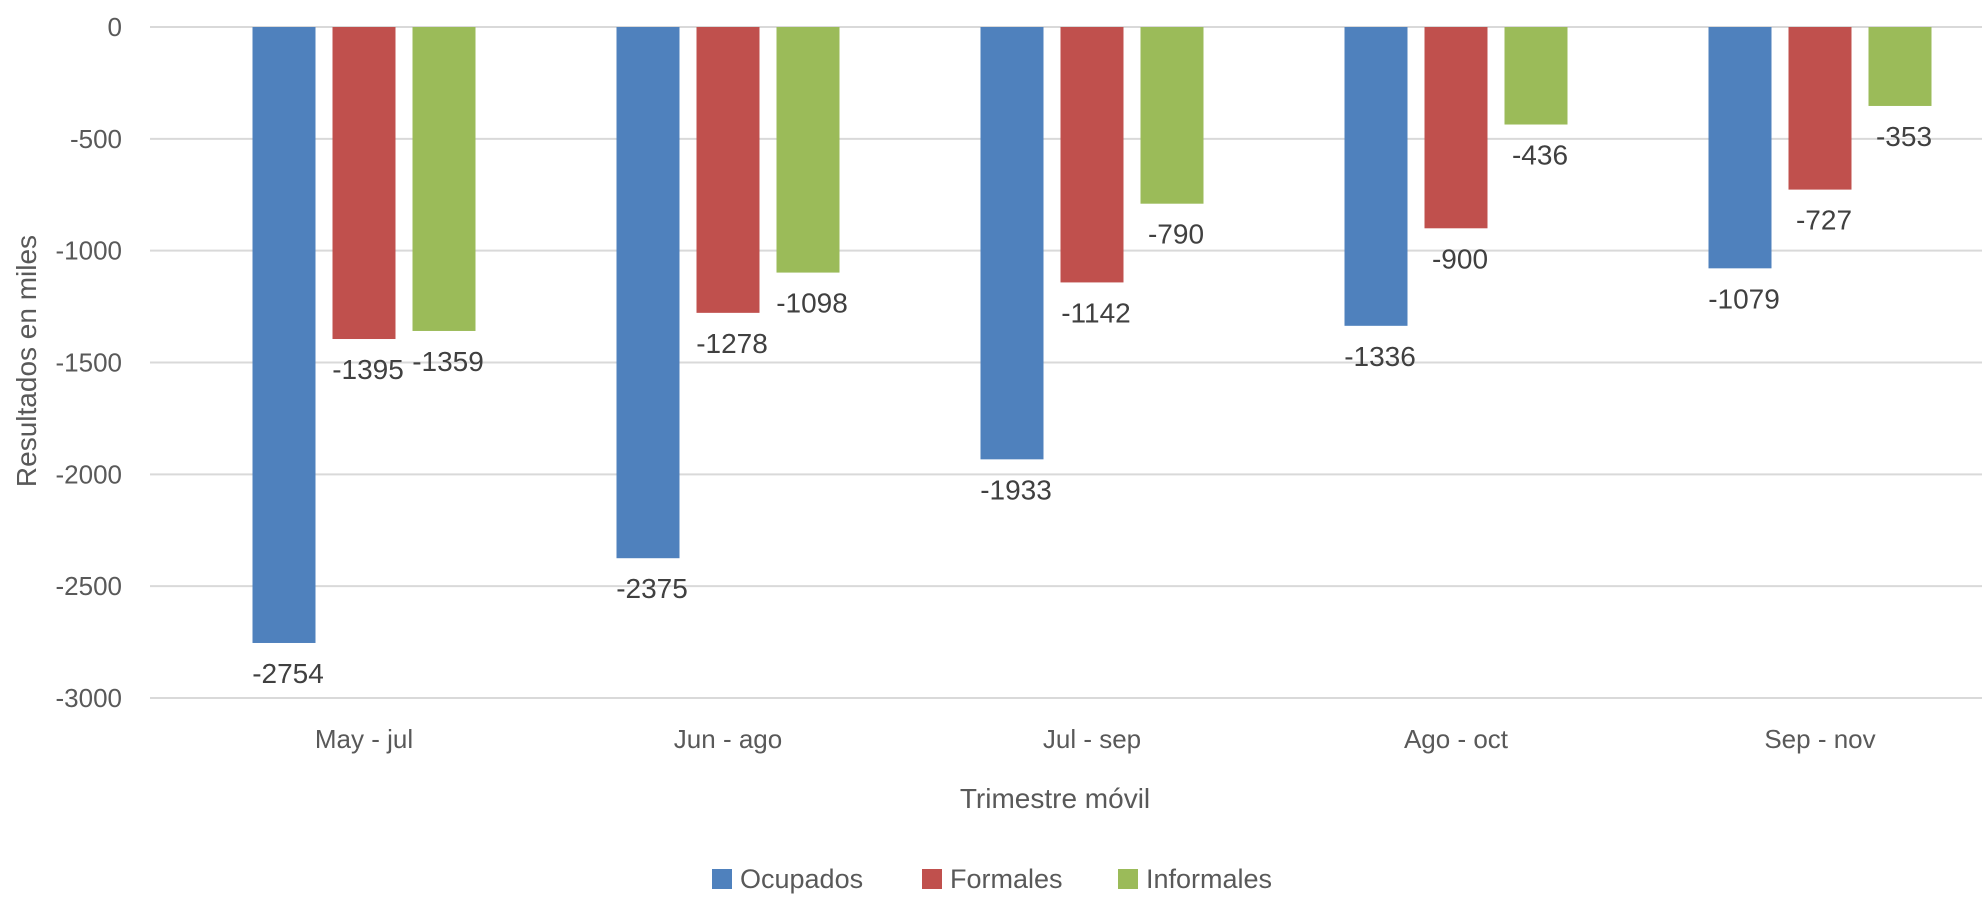 The image size is (1982, 906). Describe the element at coordinates (1456, 739) in the screenshot. I see `x-tick-label: Ago - oct` at that location.